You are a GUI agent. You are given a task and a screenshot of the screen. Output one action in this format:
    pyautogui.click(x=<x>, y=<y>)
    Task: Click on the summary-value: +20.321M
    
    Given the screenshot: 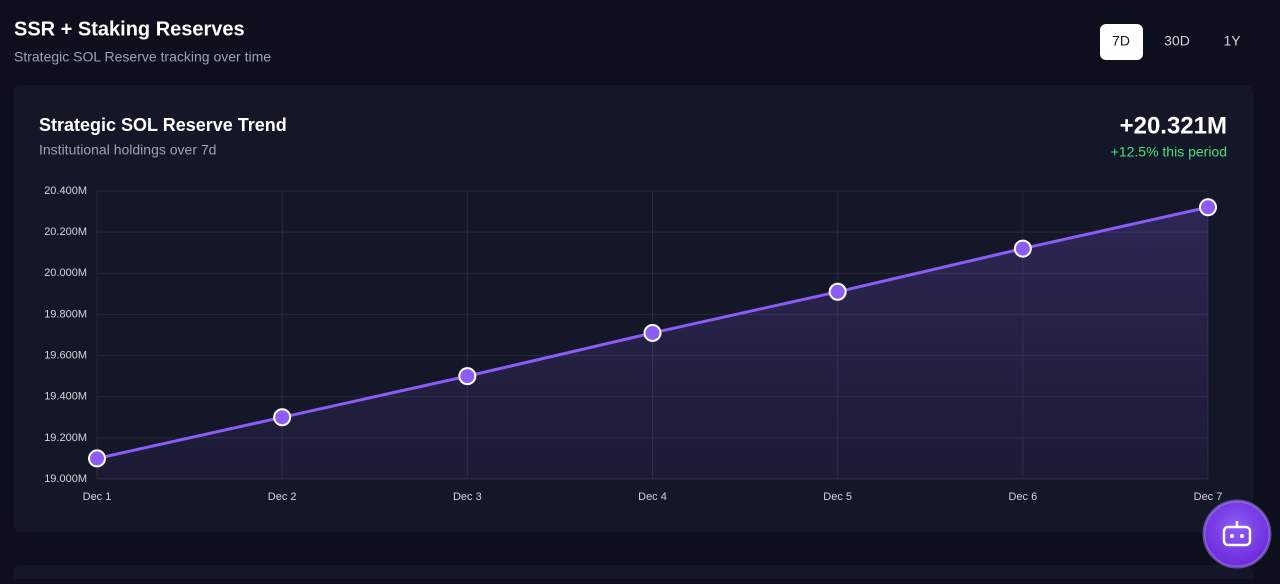 What is the action you would take?
    pyautogui.click(x=1173, y=125)
    